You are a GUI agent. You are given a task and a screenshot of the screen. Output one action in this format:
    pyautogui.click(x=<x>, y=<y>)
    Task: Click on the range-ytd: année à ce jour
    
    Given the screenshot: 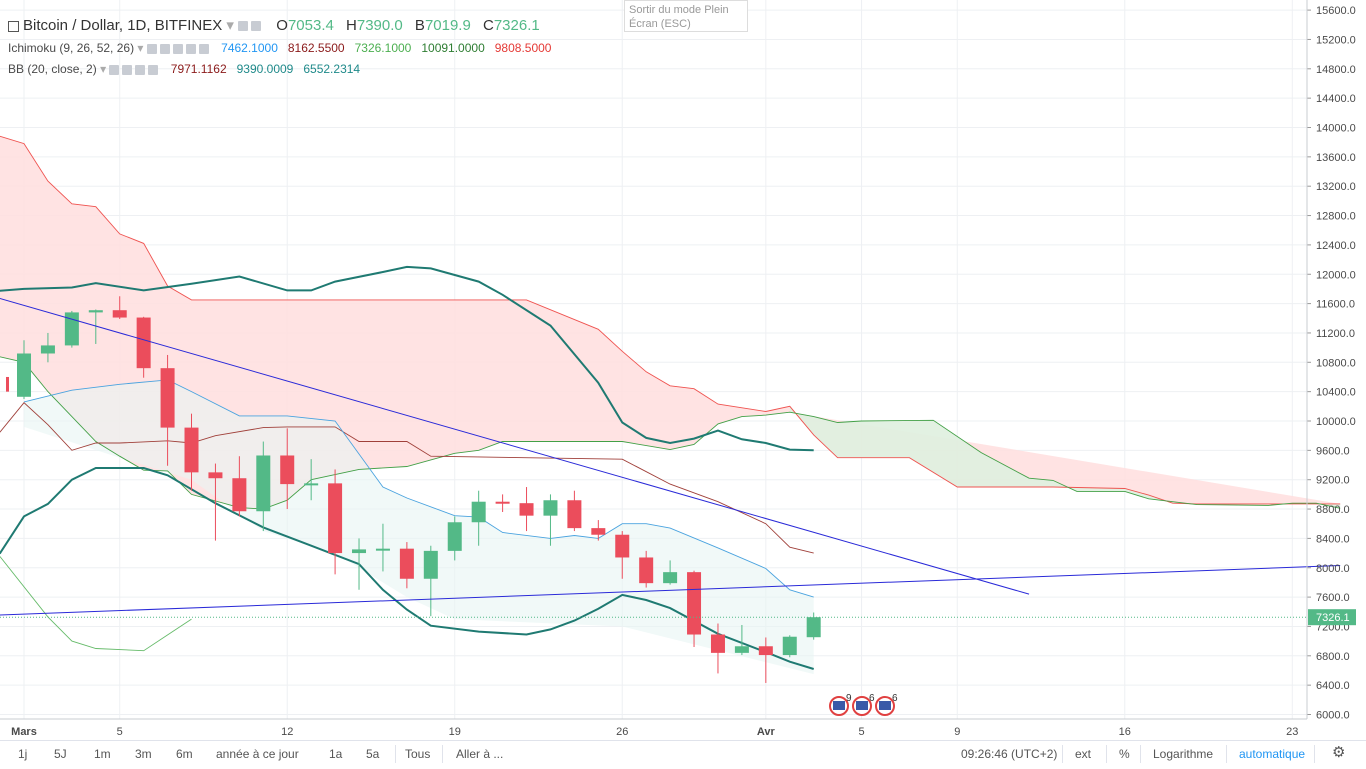 What is the action you would take?
    pyautogui.click(x=257, y=754)
    